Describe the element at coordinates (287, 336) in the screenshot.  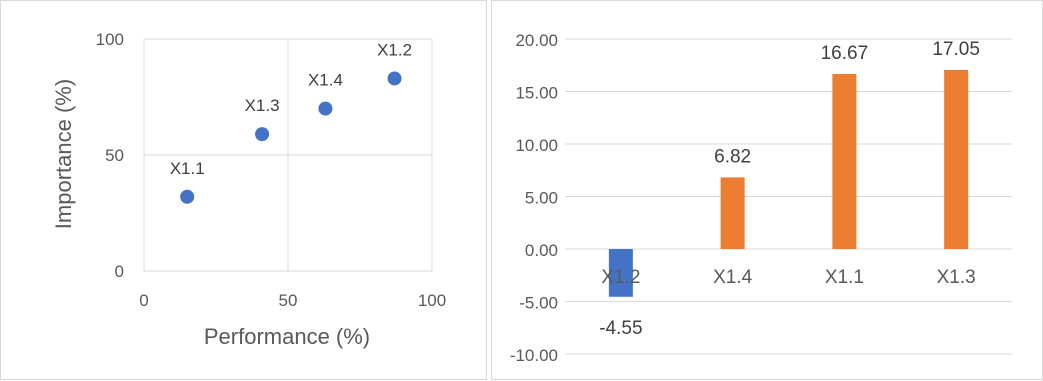
I see `x-axis-title: Performance (%)` at that location.